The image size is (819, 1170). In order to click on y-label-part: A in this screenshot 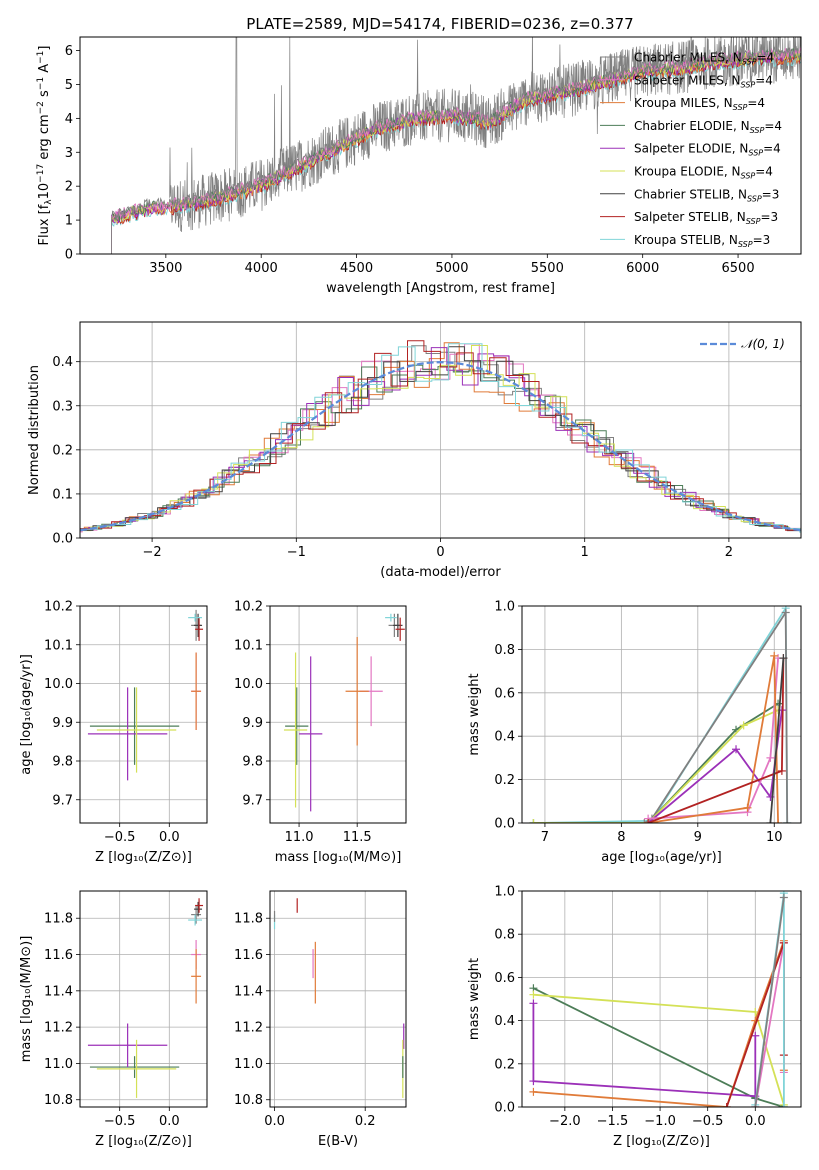, I will do `click(44, 70)`.